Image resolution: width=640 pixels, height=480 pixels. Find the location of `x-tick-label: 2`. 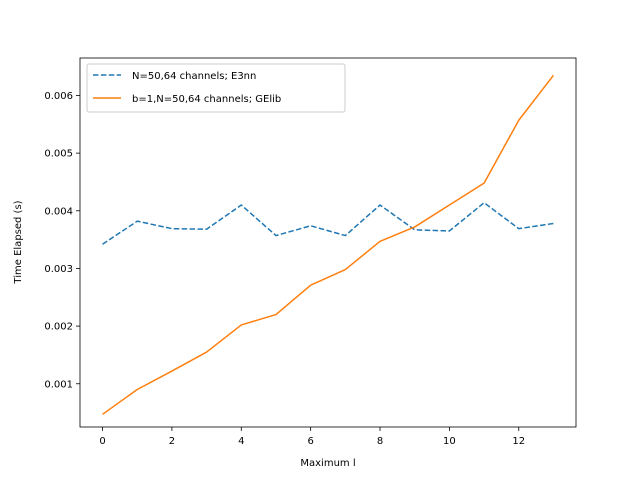

x-tick-label: 2 is located at coordinates (172, 441).